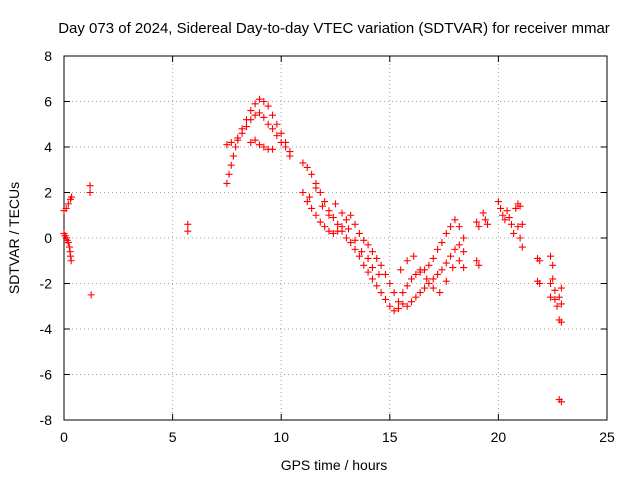  I want to click on y-axis-label: SDTVAR / TECUs, so click(14, 238).